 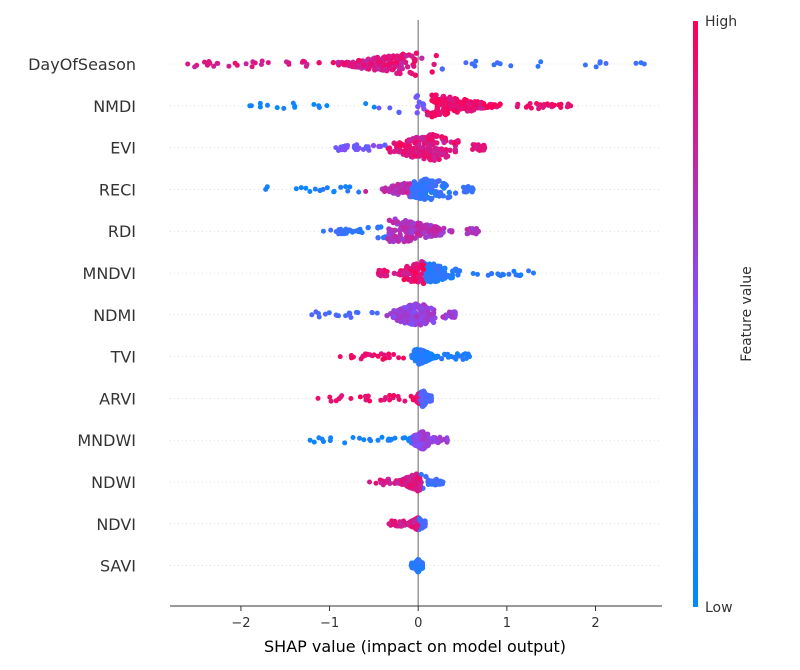 I want to click on x-tick-label: −2, so click(x=240, y=623).